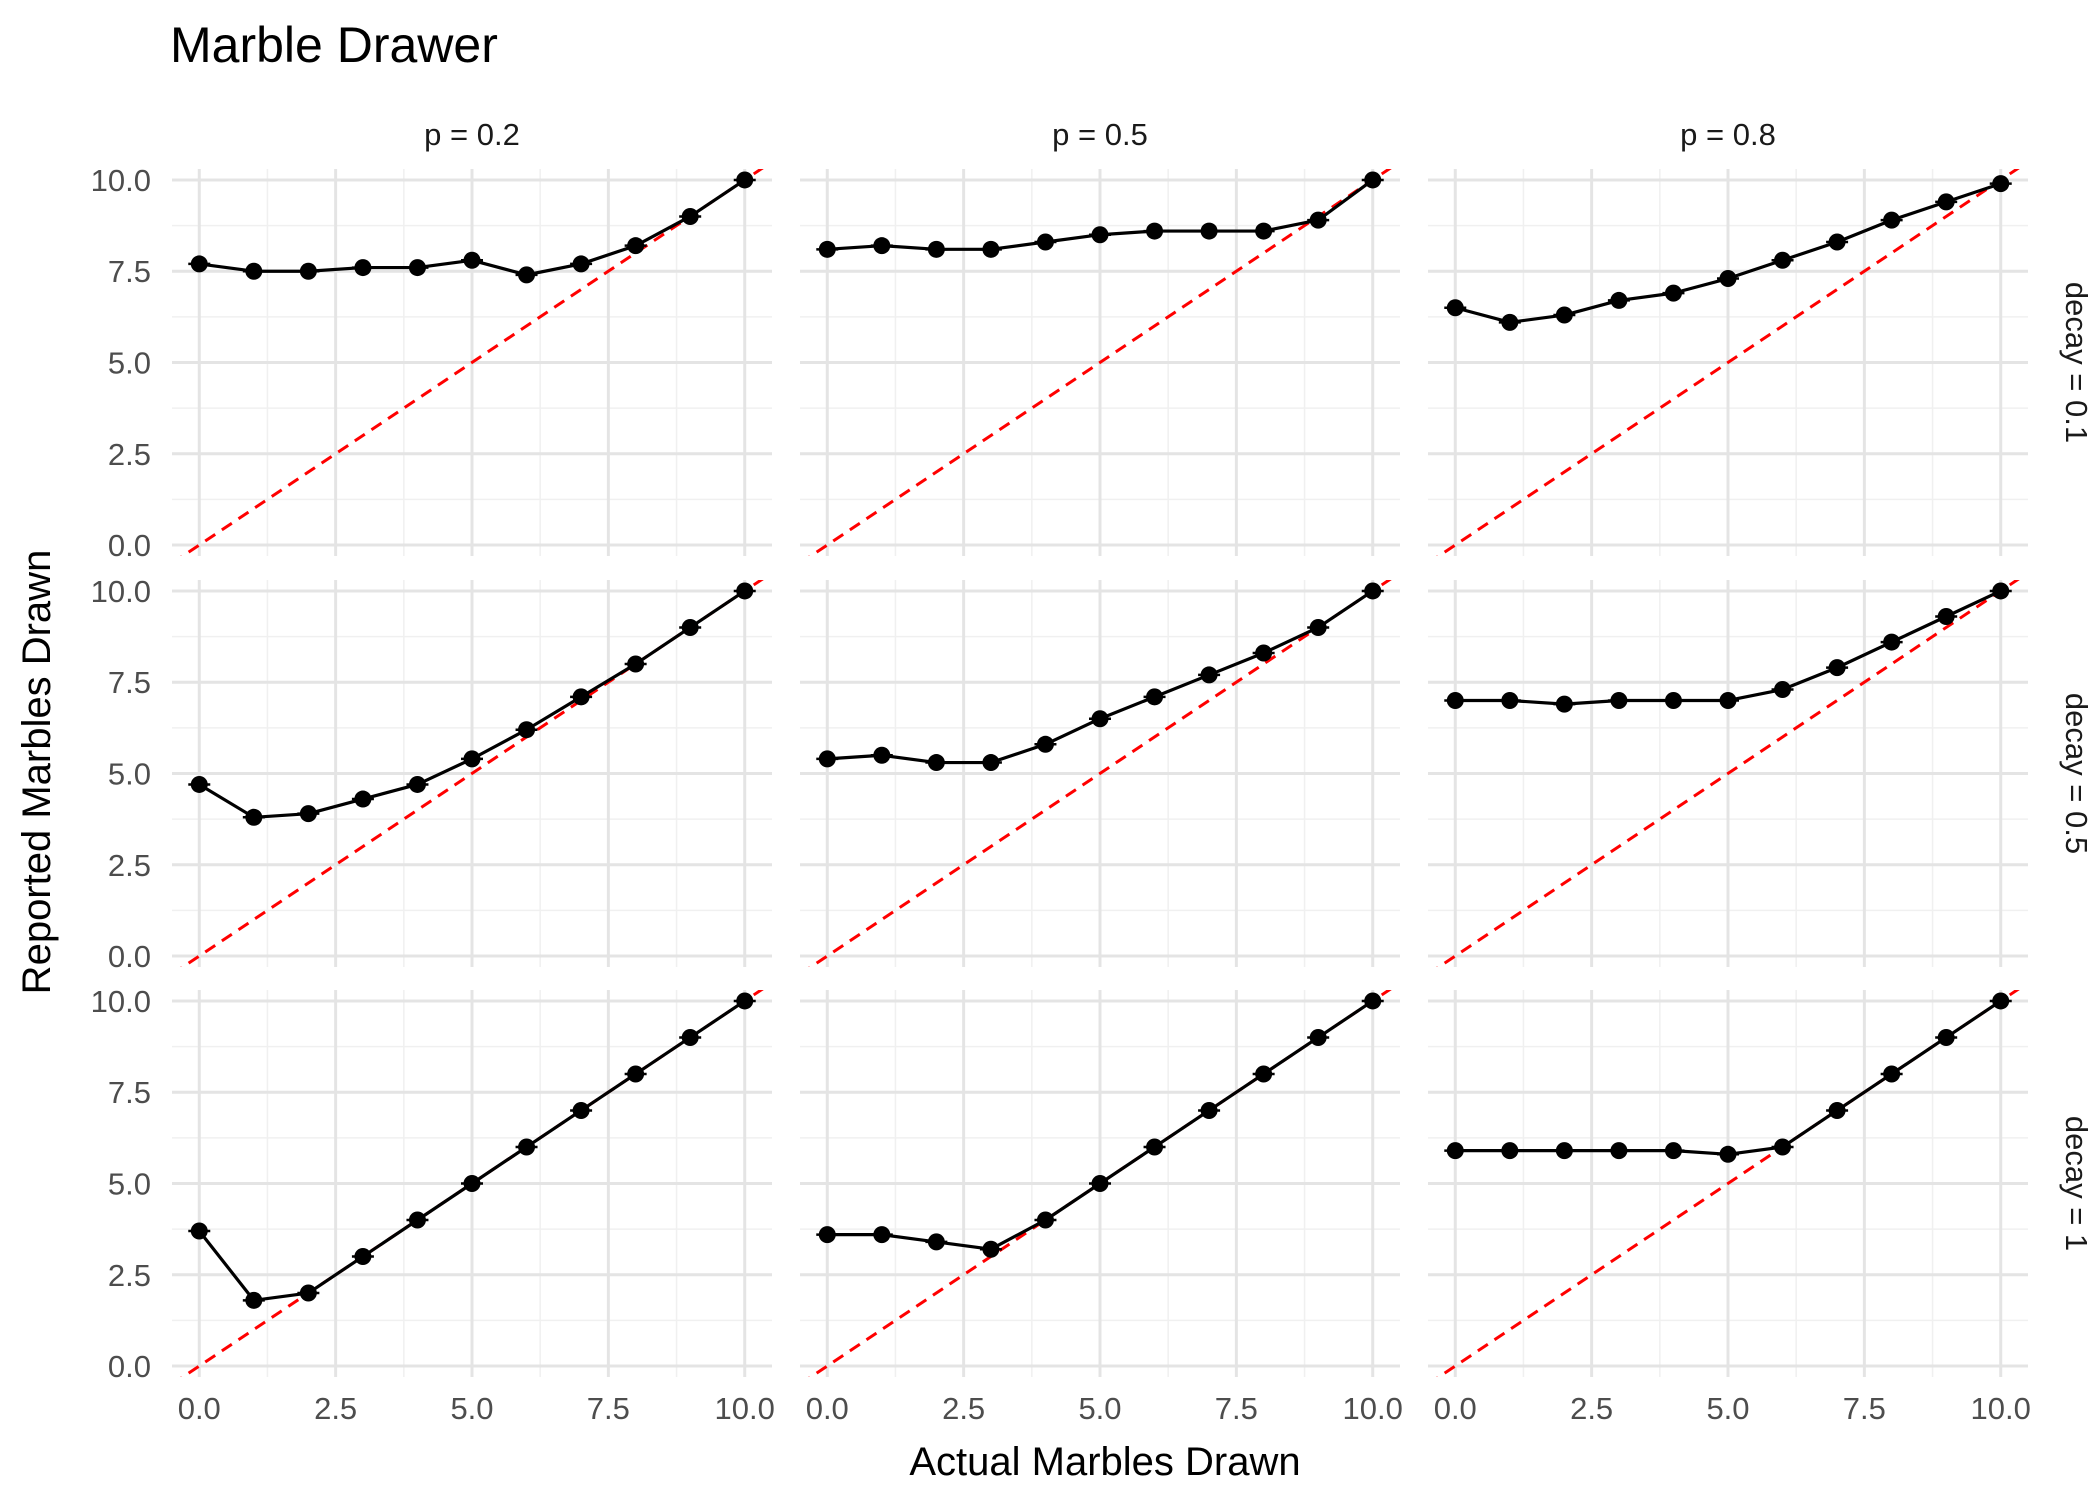 This screenshot has width=2099, height=1499. What do you see at coordinates (2076, 362) in the screenshot?
I see `row-strip-label: decay = 0.1` at bounding box center [2076, 362].